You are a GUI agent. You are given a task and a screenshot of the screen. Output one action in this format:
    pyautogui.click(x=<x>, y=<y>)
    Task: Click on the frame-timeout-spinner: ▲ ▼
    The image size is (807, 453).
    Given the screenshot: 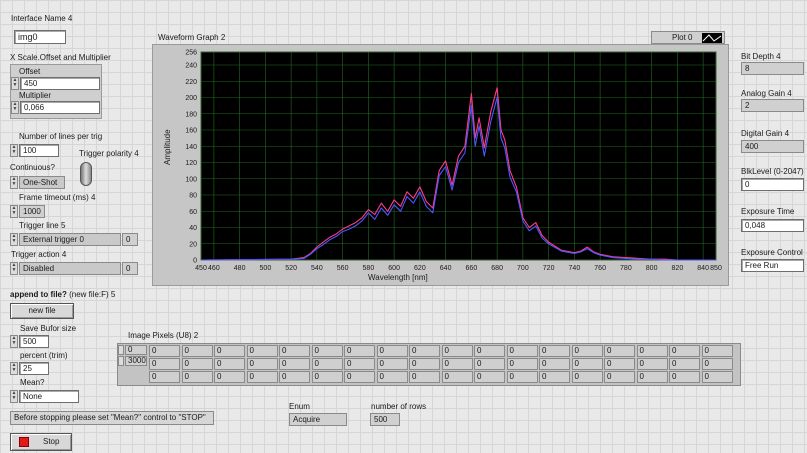 What is the action you would take?
    pyautogui.click(x=14, y=211)
    